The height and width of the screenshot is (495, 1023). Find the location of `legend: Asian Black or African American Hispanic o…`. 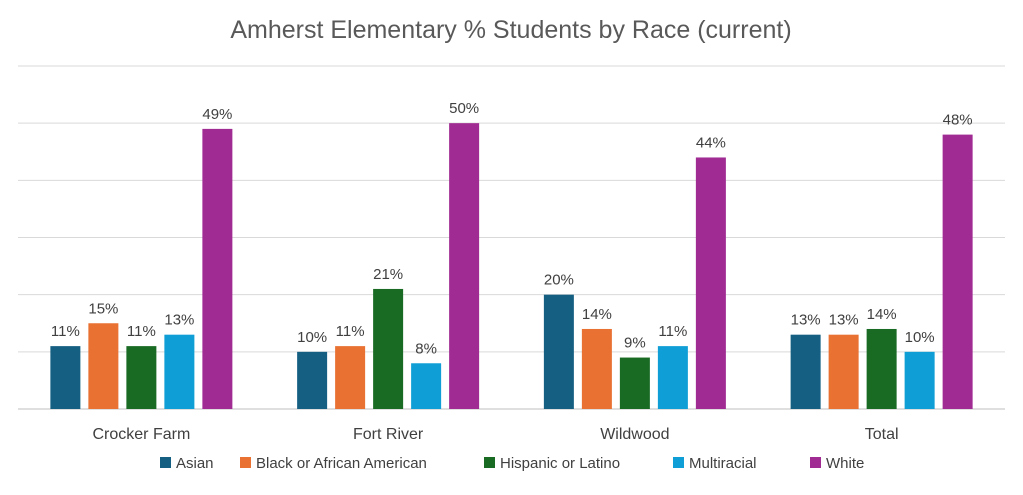

legend: Asian Black or African American Hispanic o… is located at coordinates (512, 463).